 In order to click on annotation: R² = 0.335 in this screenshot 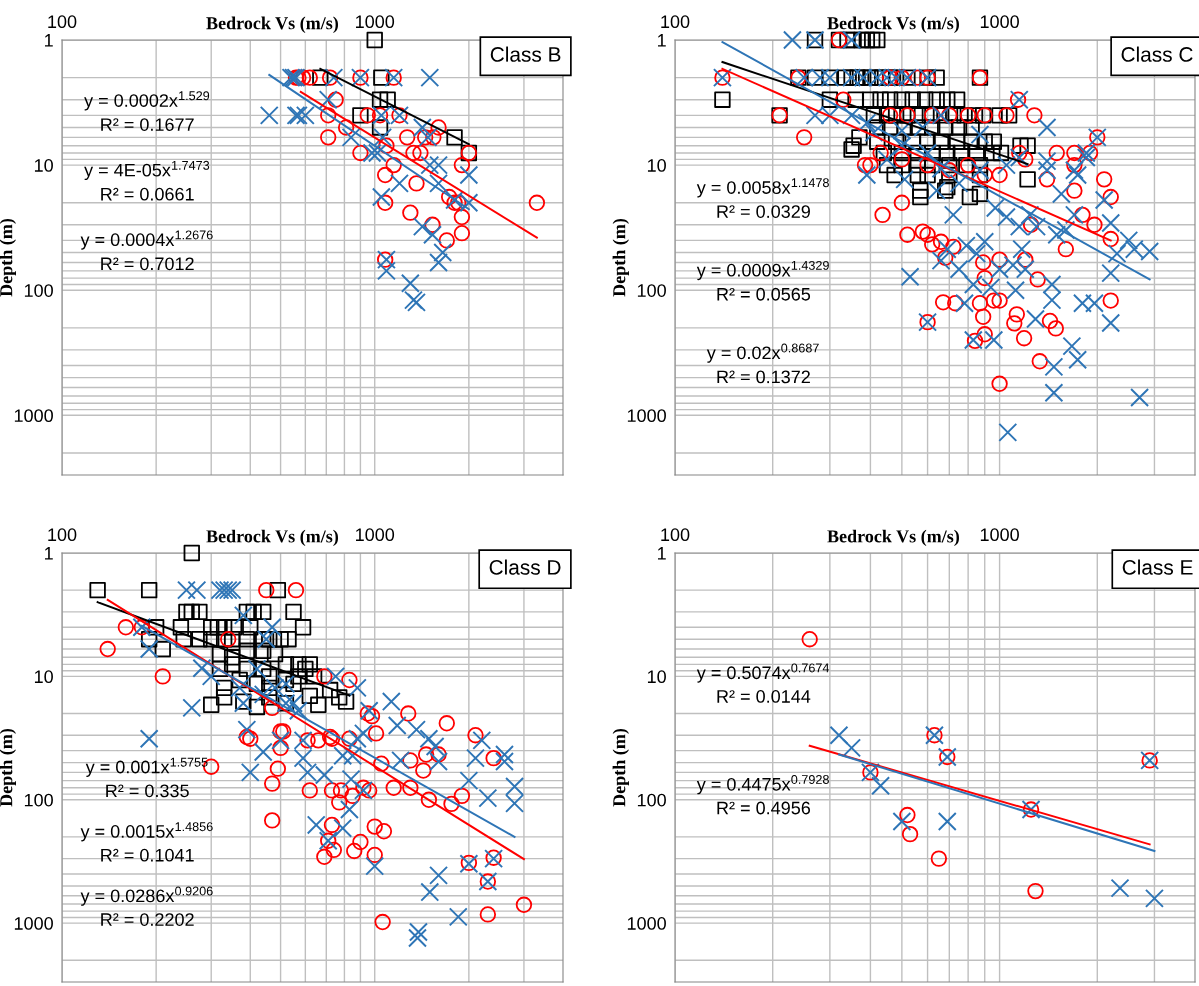, I will do `click(147, 791)`.